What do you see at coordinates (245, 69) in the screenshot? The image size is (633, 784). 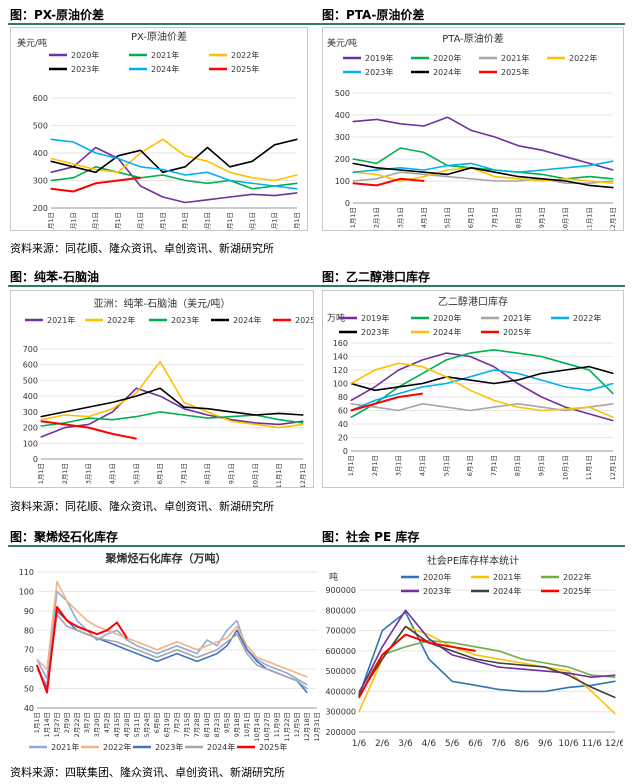 I see `px-legend-label-2025年: 2025年` at bounding box center [245, 69].